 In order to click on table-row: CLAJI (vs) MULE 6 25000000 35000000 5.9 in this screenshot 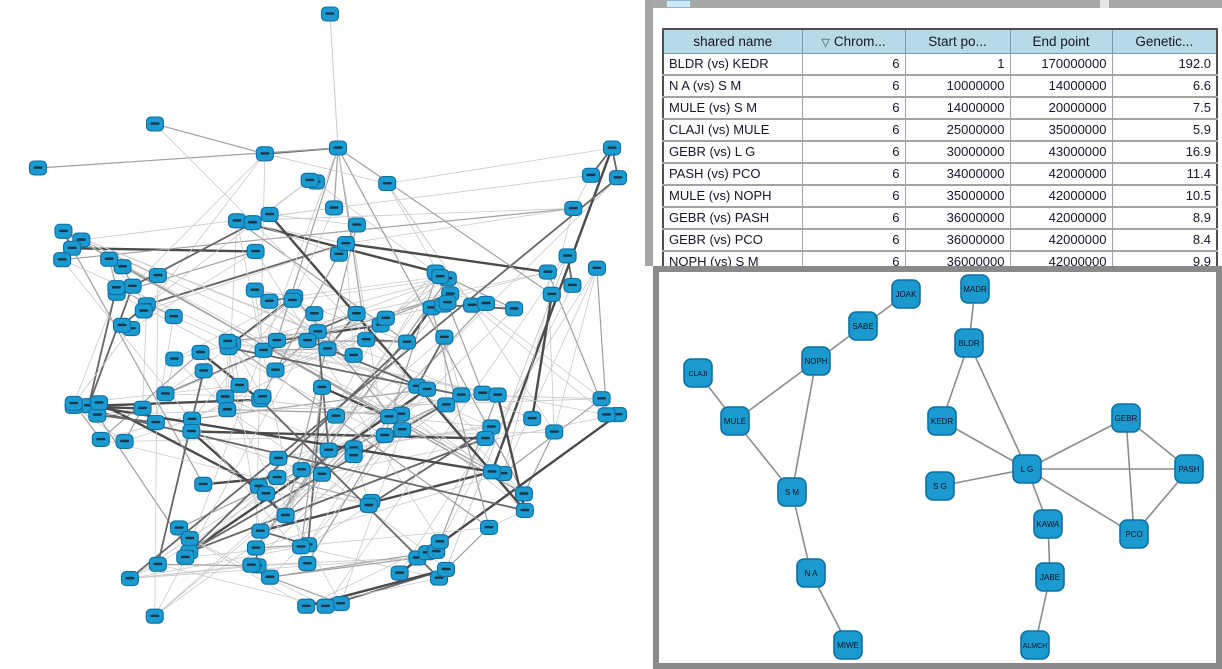, I will do `click(940, 130)`.